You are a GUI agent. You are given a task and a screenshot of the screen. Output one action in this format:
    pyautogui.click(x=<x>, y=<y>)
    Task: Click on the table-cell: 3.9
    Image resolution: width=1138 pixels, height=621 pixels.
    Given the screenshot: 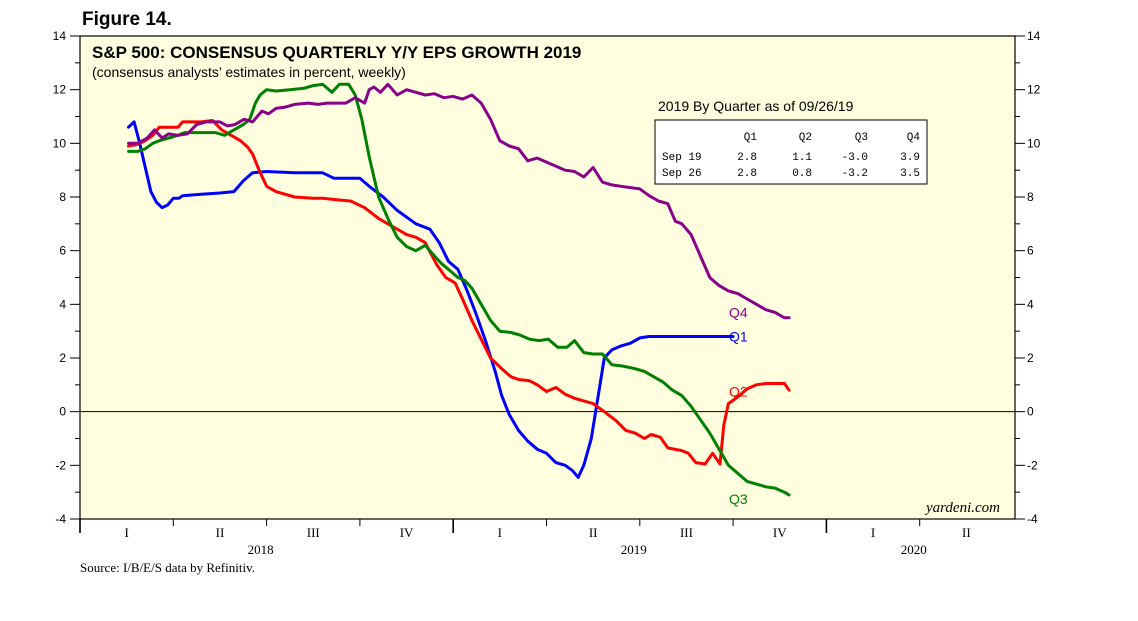 What is the action you would take?
    pyautogui.click(x=910, y=158)
    